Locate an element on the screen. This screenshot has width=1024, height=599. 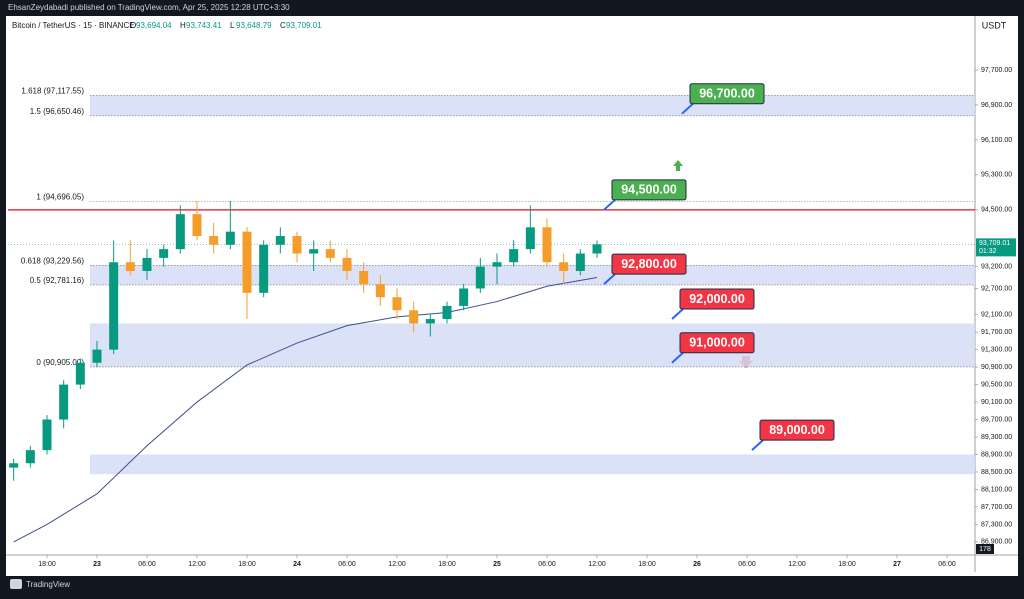
brand-logo is located at coordinates (16, 584).